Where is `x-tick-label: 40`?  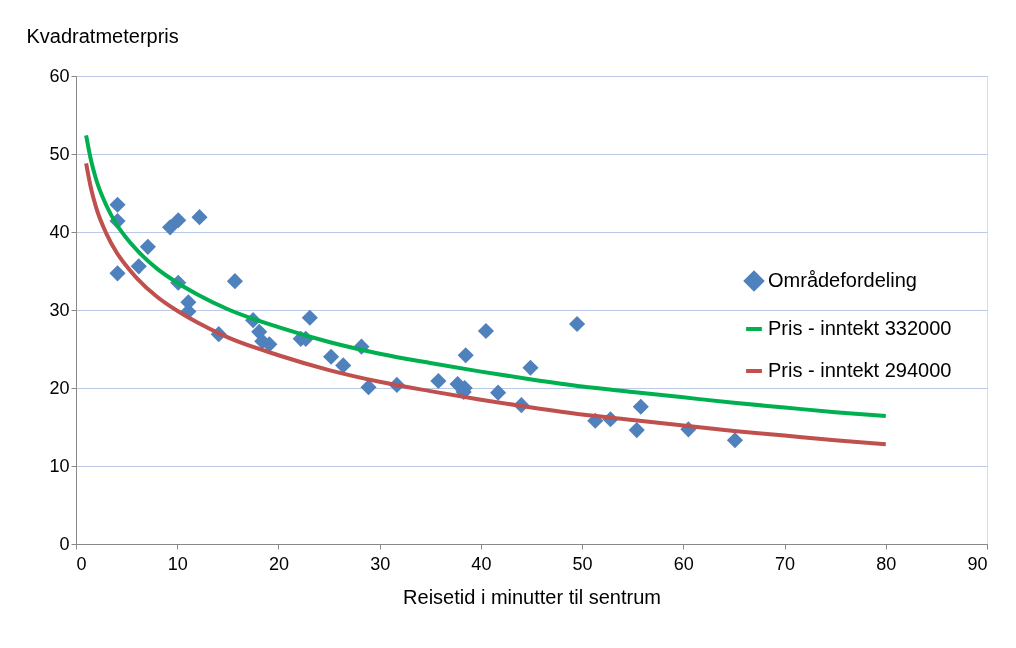 x-tick-label: 40 is located at coordinates (481, 563).